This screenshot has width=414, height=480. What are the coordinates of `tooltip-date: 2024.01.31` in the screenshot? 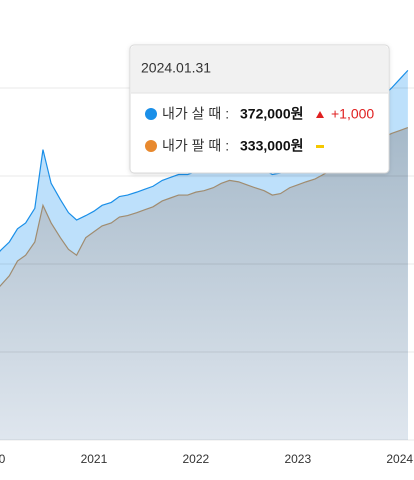 It's located at (176, 68).